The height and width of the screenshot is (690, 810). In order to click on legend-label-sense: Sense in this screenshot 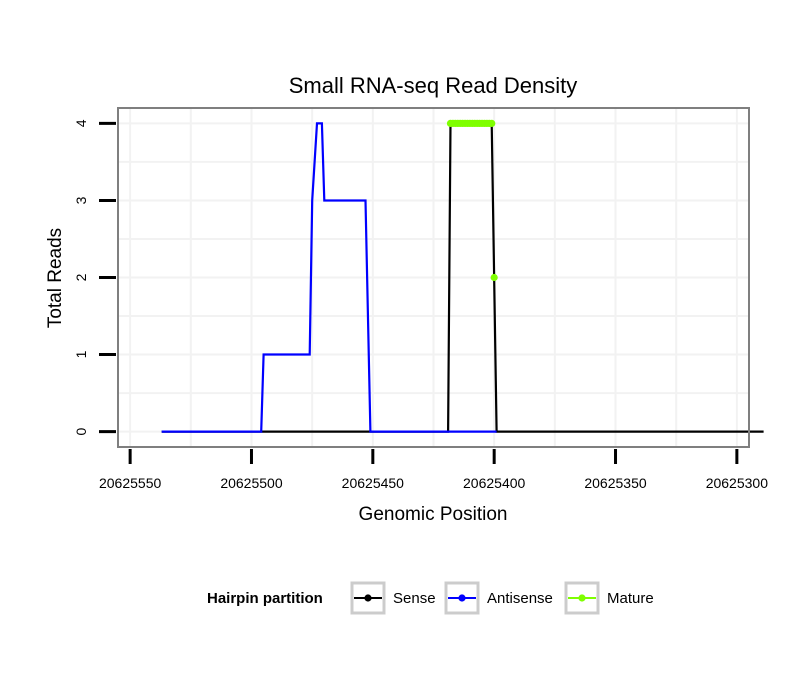, I will do `click(414, 598)`.